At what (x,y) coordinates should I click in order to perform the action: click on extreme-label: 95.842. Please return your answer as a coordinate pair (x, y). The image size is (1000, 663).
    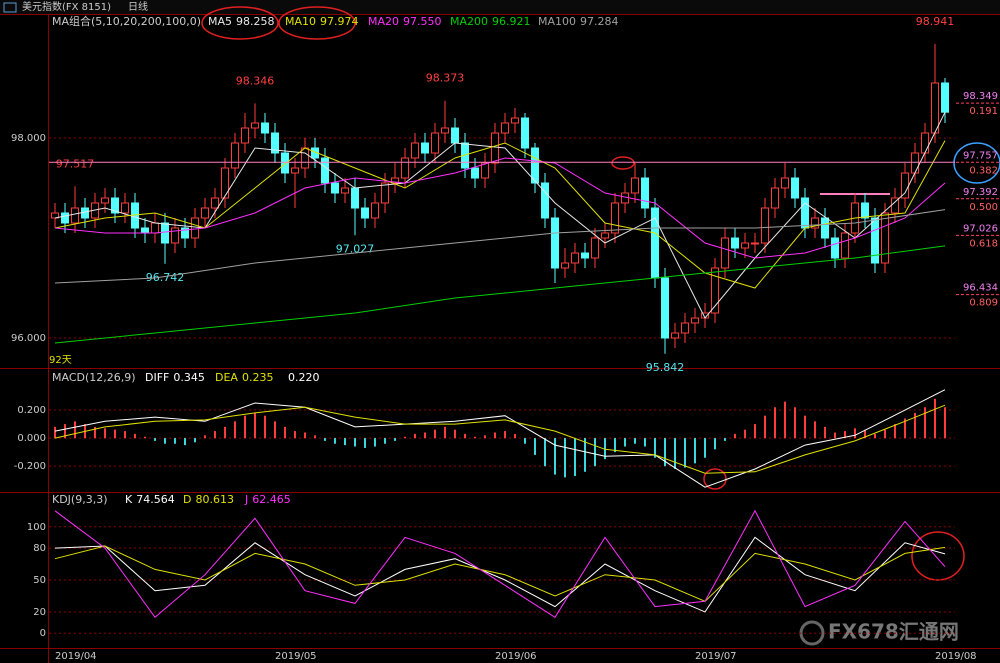
    Looking at the image, I should click on (665, 367).